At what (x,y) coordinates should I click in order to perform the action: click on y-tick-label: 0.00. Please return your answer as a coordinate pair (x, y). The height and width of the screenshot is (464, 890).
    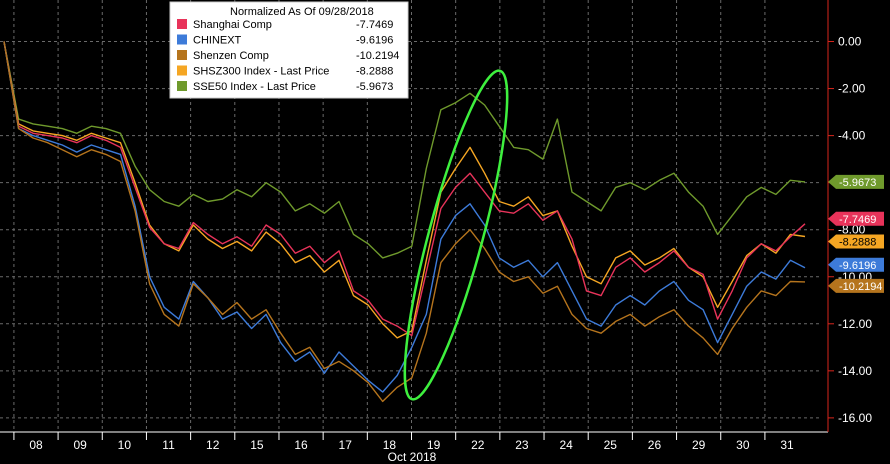
    Looking at the image, I should click on (850, 42).